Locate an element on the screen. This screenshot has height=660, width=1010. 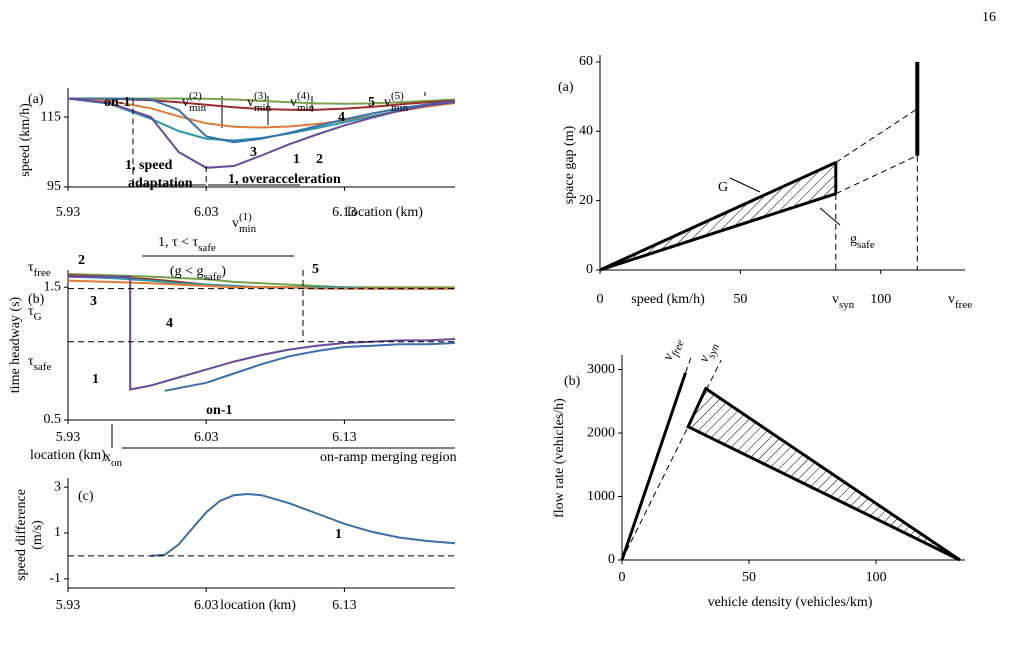
annotation-text: (b) is located at coordinates (572, 381).